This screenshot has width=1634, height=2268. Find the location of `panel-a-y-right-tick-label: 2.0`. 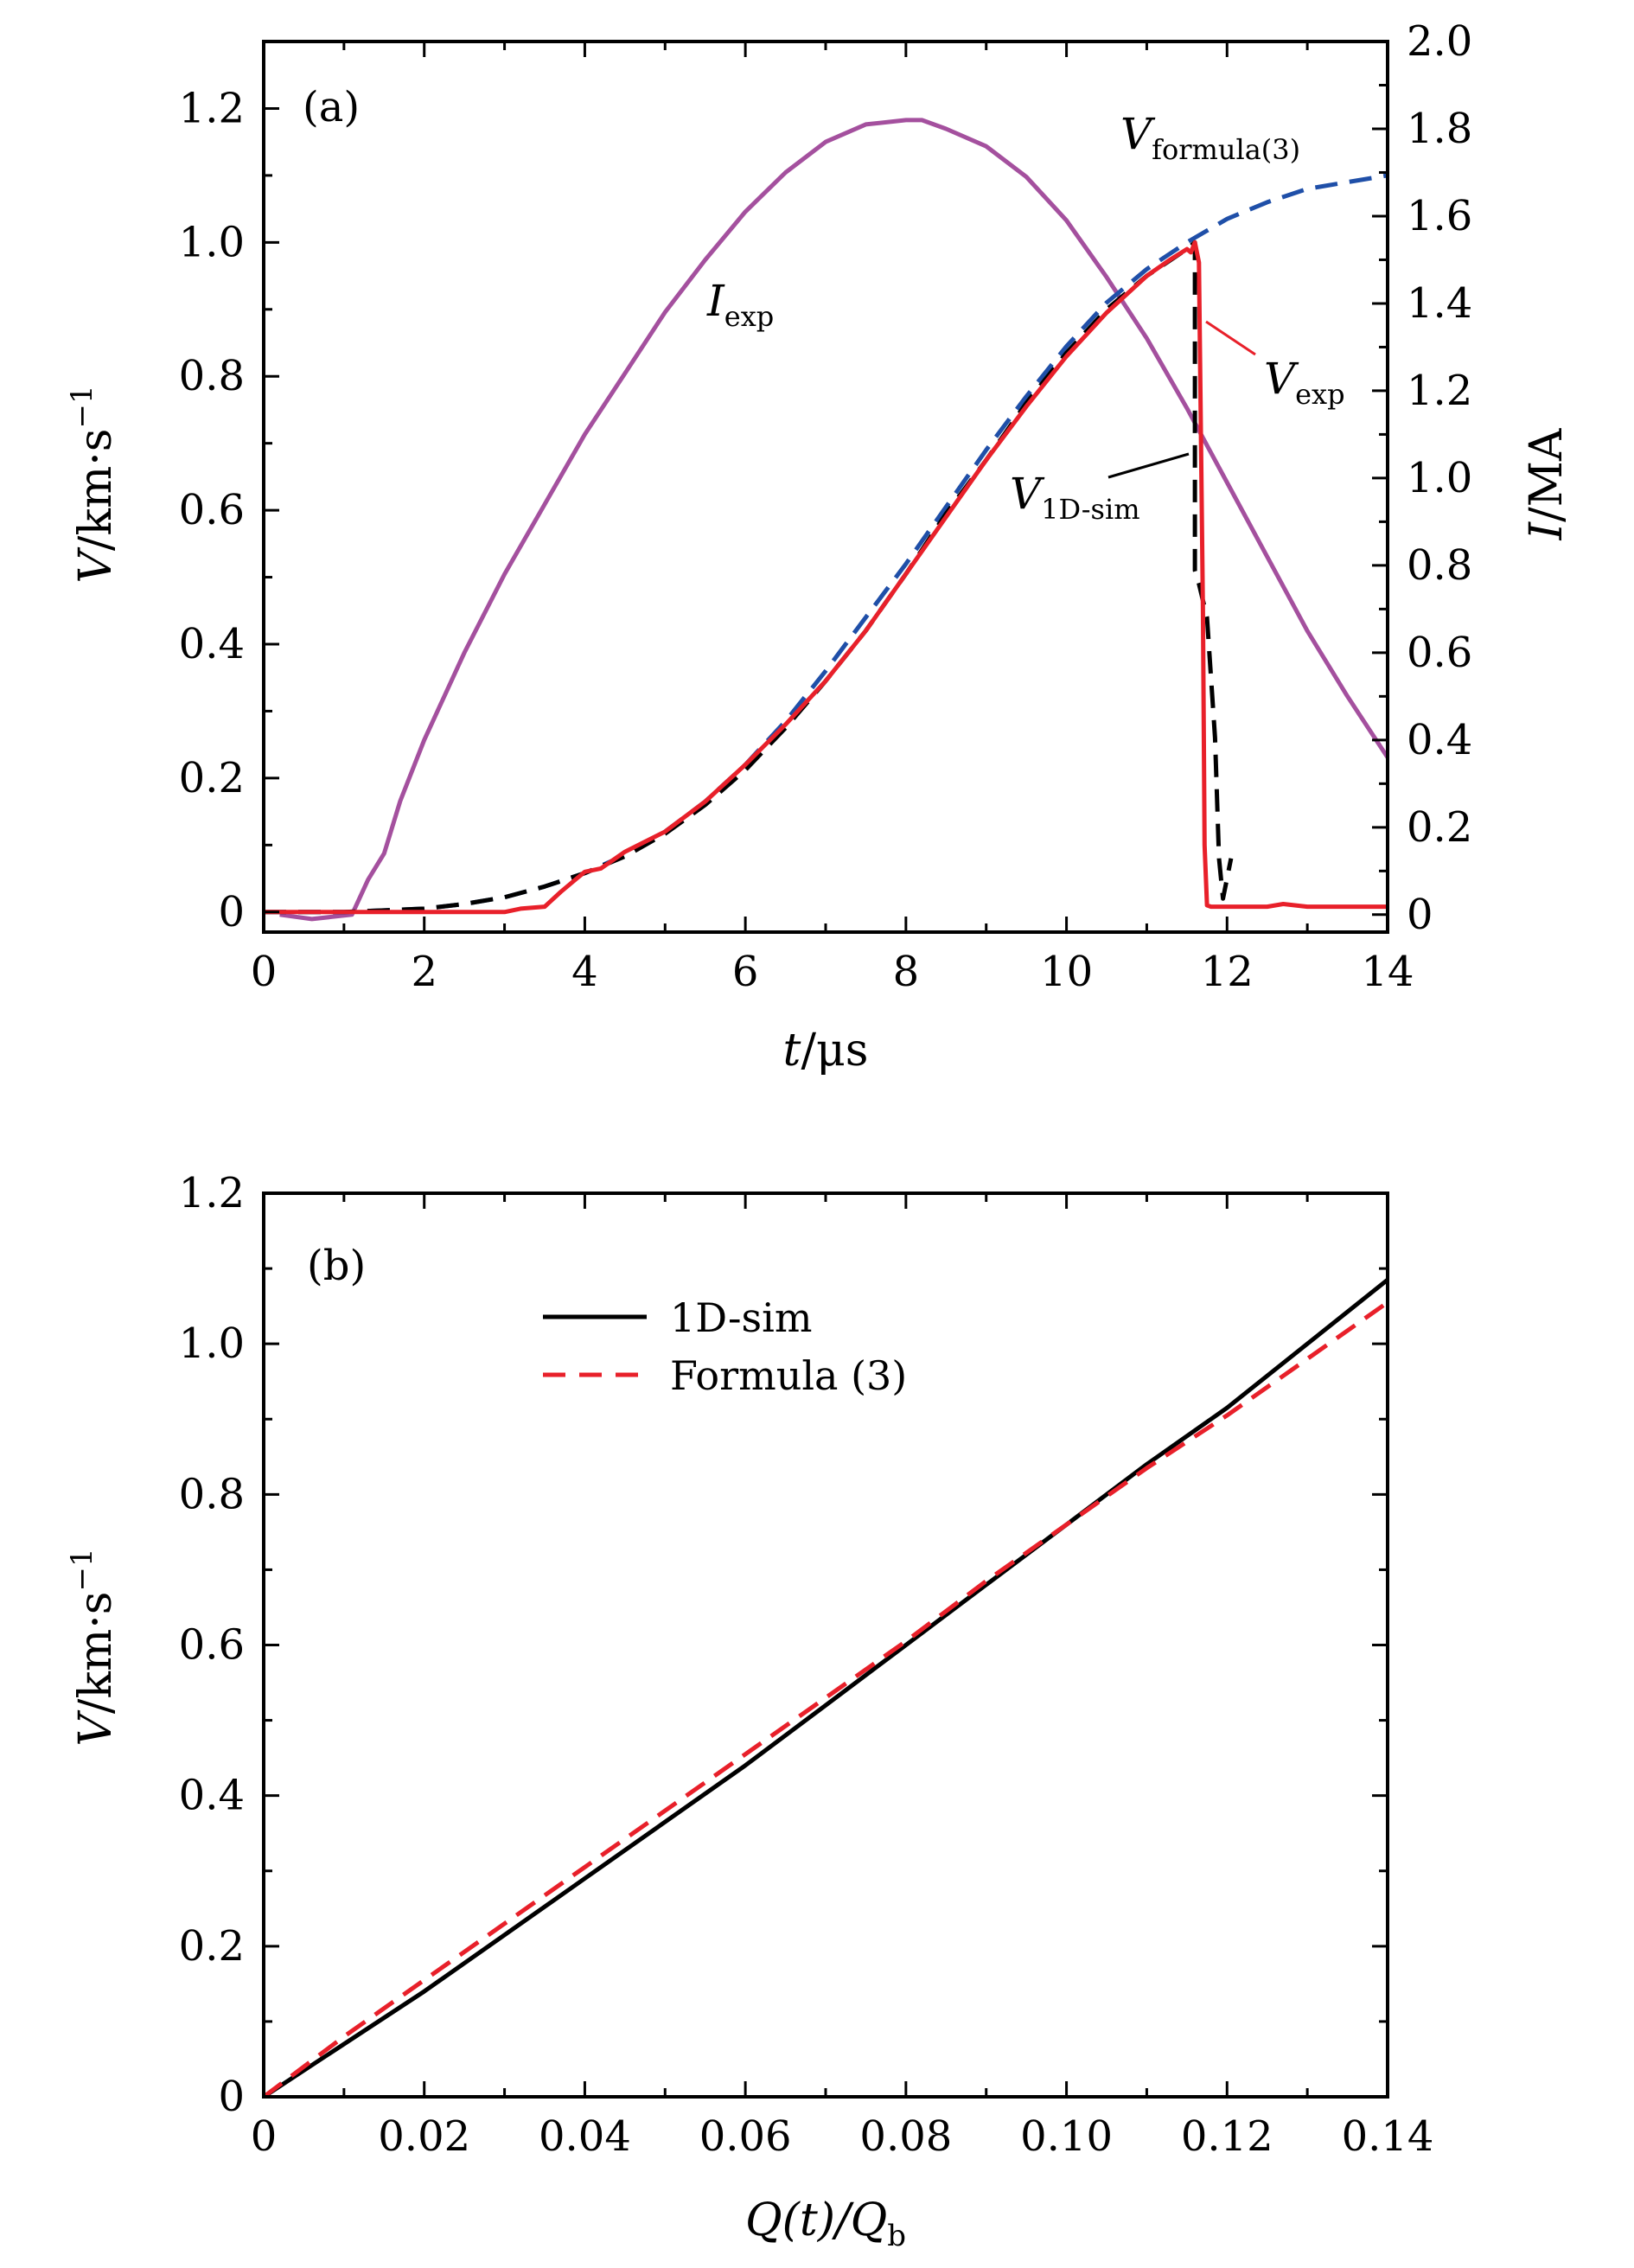

panel-a-y-right-tick-label: 2.0 is located at coordinates (1439, 41).